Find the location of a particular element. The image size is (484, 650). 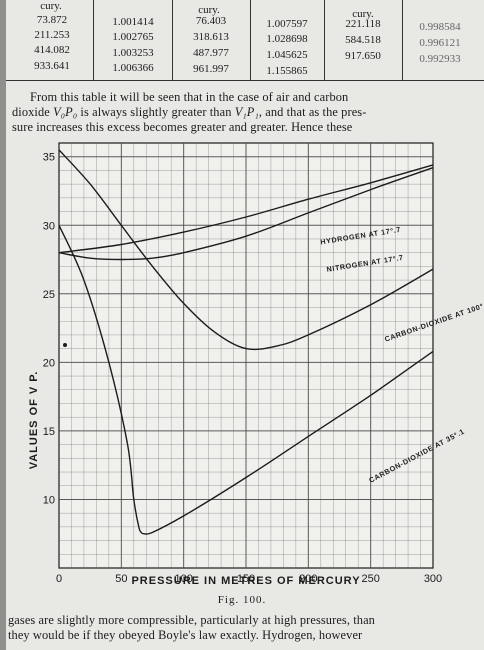

table-bottom-rule is located at coordinates (245, 80).